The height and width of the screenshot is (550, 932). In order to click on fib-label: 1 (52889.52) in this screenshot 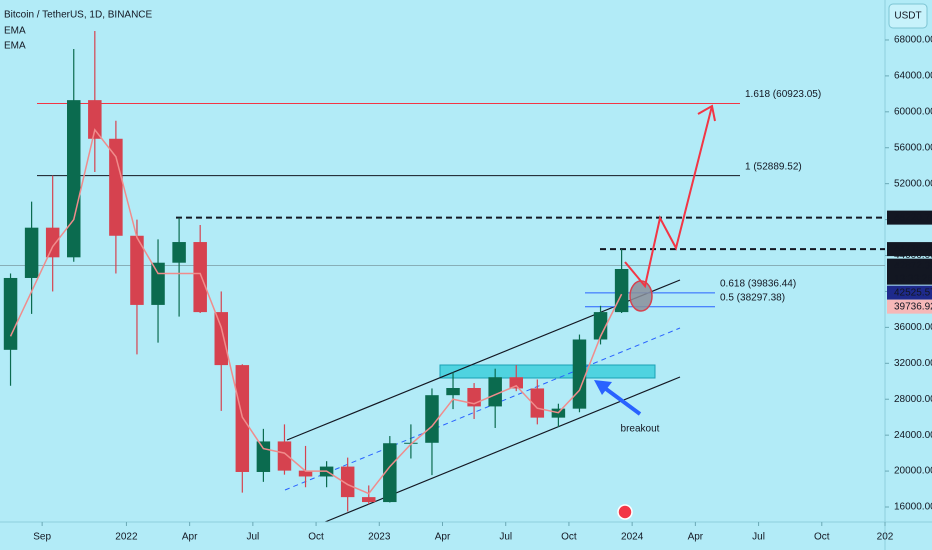, I will do `click(773, 166)`.